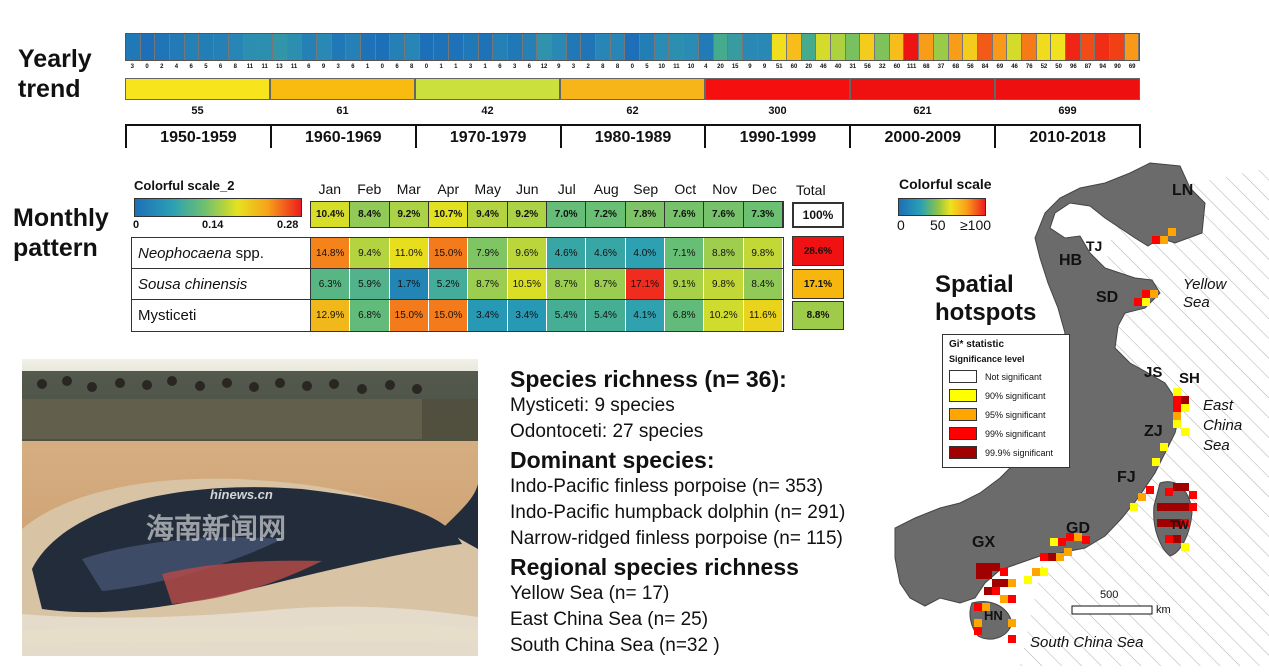 The height and width of the screenshot is (672, 1269). I want to click on gi-legend-label: 95% significant, so click(1015, 414).